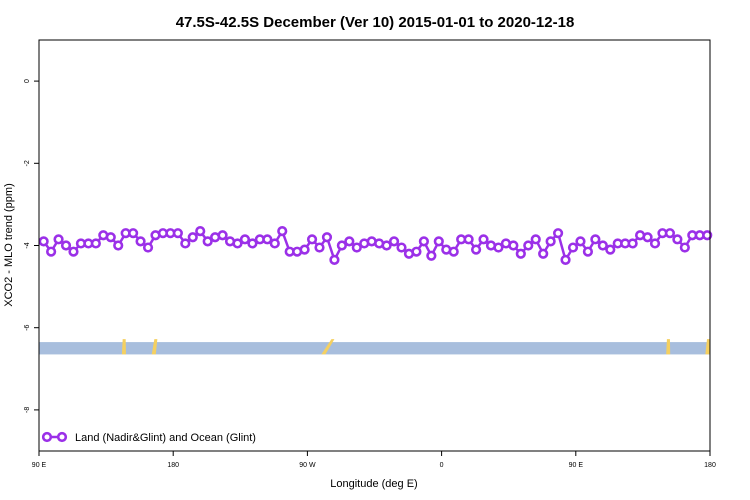 The width and height of the screenshot is (750, 500). What do you see at coordinates (374, 460) in the screenshot?
I see `x-axis: 90 E 180 90 W 0 90 E 180` at bounding box center [374, 460].